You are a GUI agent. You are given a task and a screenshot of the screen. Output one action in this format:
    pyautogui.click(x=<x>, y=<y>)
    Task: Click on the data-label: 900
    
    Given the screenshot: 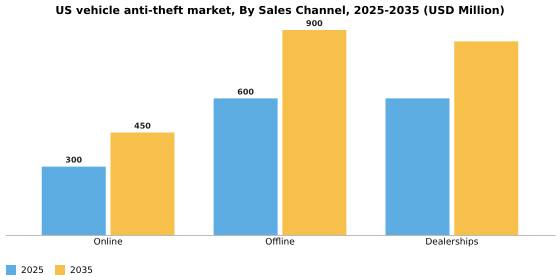 What is the action you would take?
    pyautogui.click(x=315, y=23)
    